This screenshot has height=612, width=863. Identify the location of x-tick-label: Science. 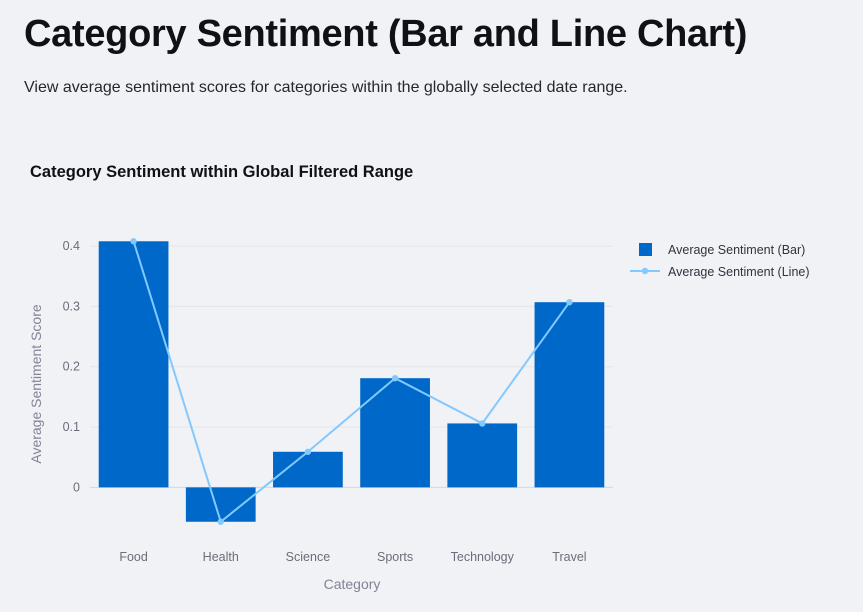
(308, 557).